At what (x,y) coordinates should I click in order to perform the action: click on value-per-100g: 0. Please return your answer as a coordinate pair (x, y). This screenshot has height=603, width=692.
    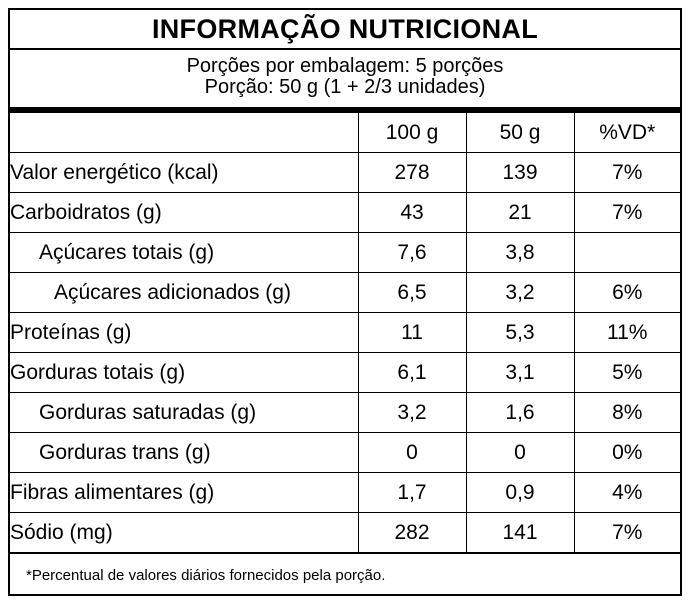
    Looking at the image, I should click on (412, 452).